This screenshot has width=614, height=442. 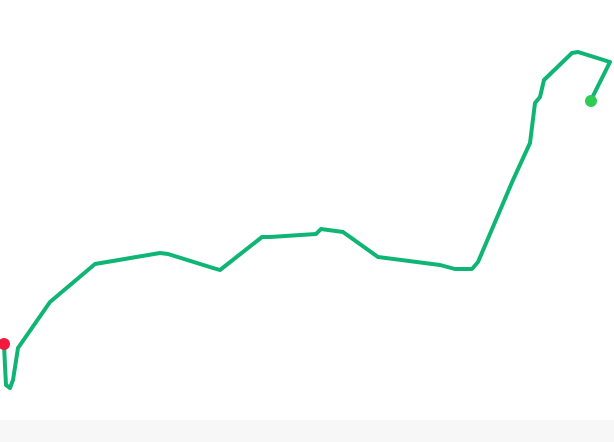 What do you see at coordinates (5, 344) in the screenshot?
I see `start-marker` at bounding box center [5, 344].